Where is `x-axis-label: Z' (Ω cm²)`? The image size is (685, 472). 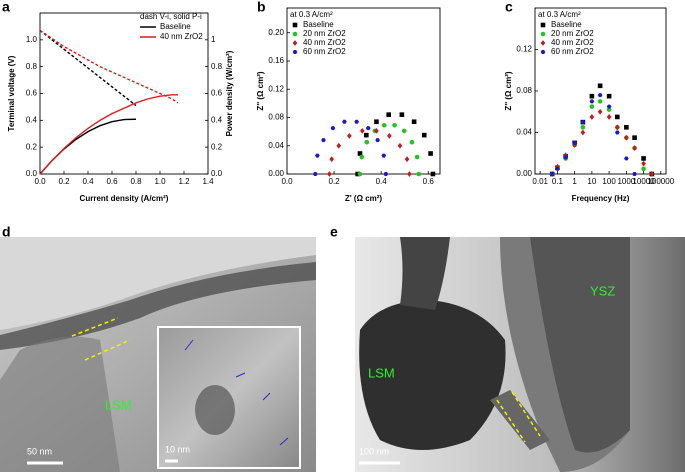
x-axis-label: Z' (Ω cm²) is located at coordinates (364, 198).